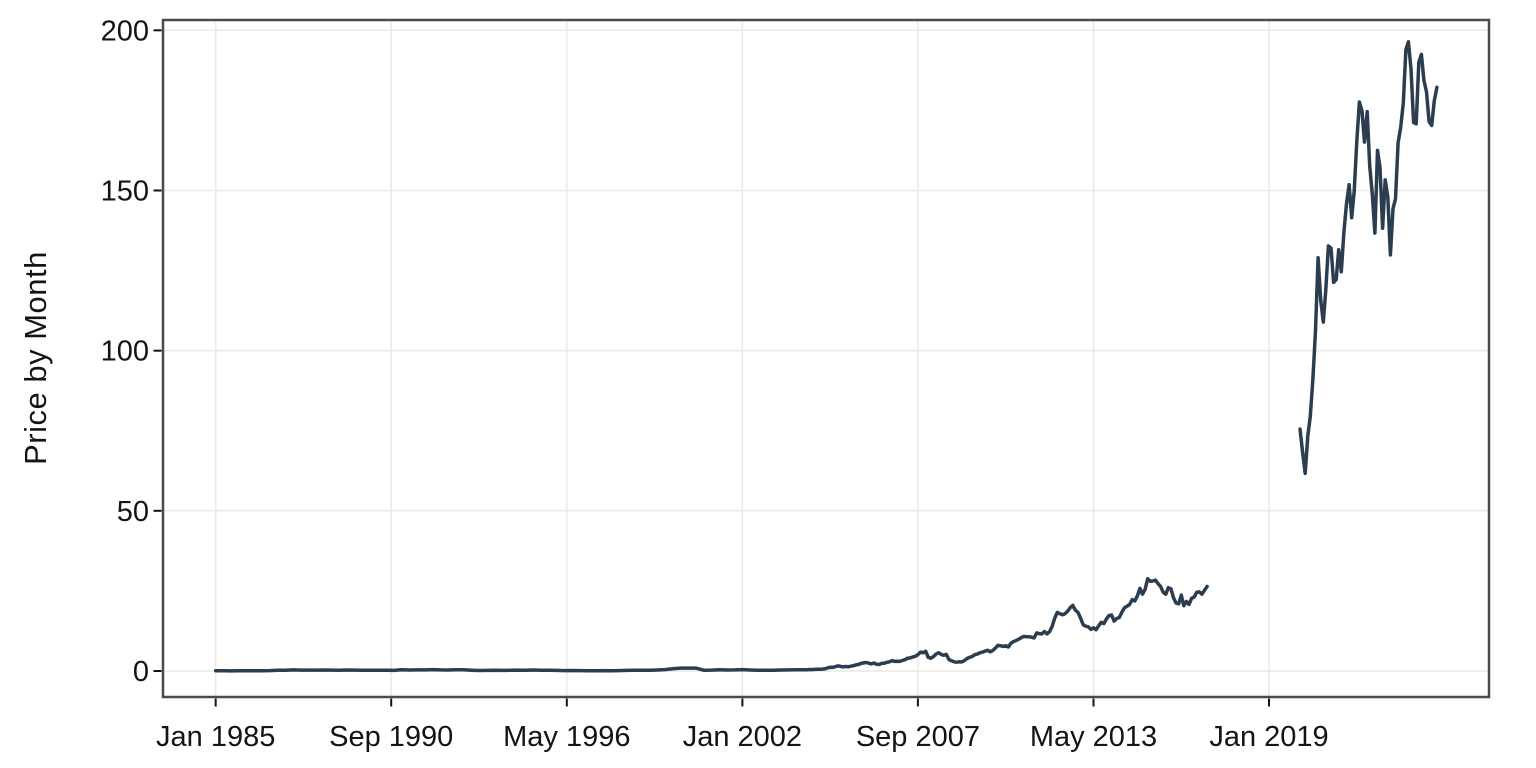 This screenshot has height=768, width=1536. I want to click on x-tick-label: Jan 2002, so click(742, 737).